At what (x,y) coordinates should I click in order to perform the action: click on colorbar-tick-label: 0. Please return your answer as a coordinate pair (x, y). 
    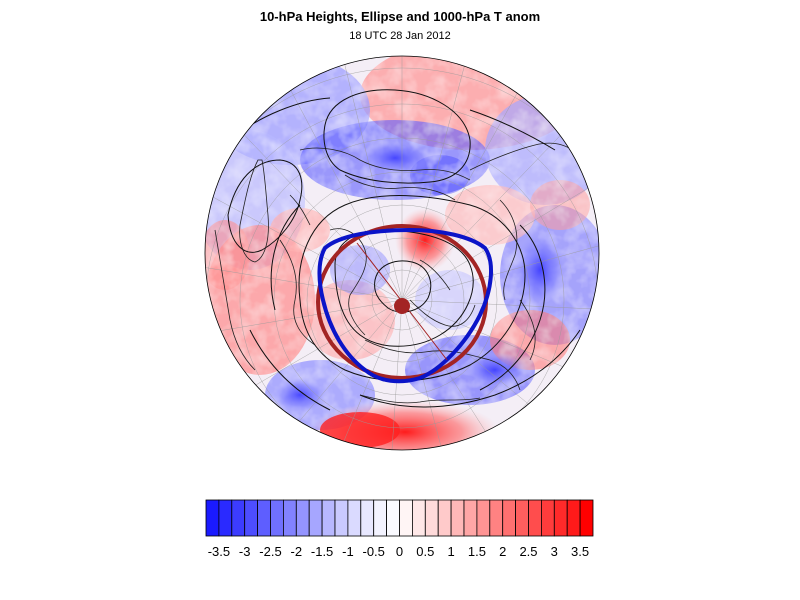
    Looking at the image, I should click on (399, 551).